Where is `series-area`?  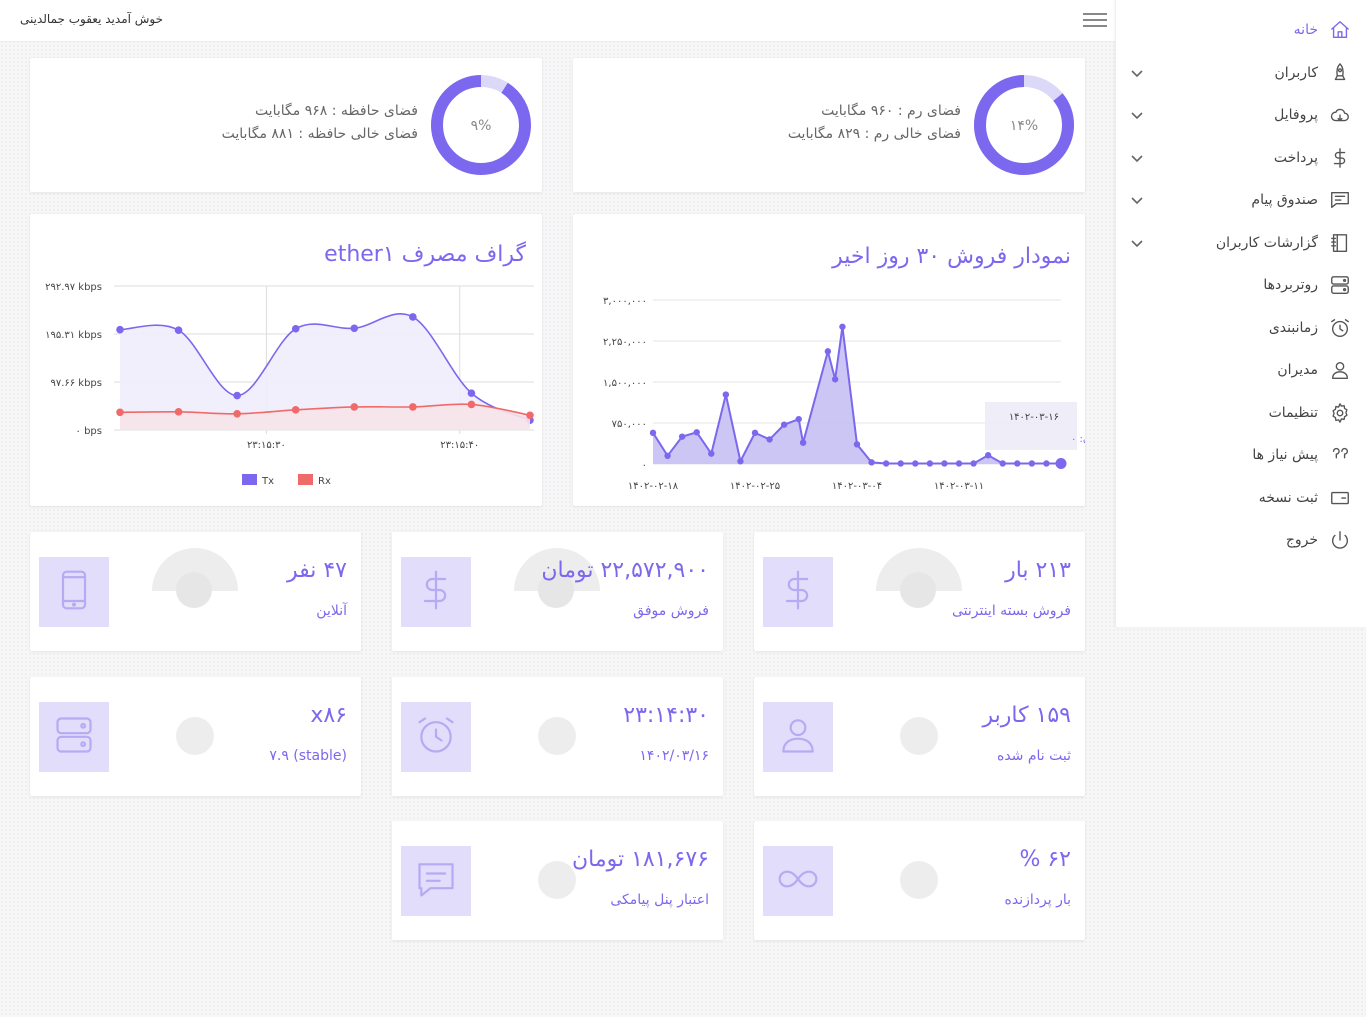 series-area is located at coordinates (325, 417).